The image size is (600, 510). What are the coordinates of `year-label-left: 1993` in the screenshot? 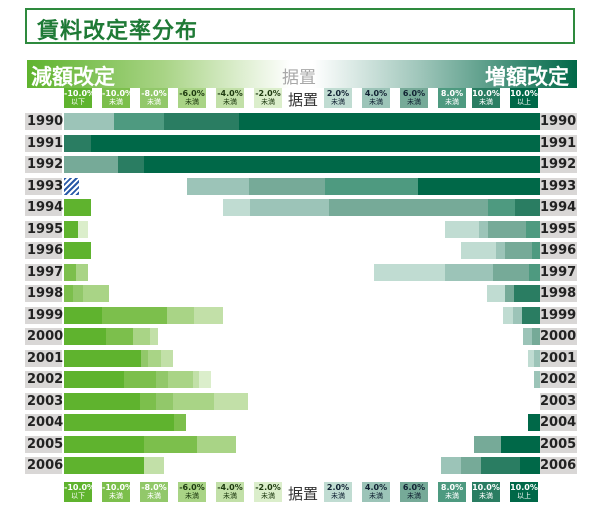 It's located at (44, 186).